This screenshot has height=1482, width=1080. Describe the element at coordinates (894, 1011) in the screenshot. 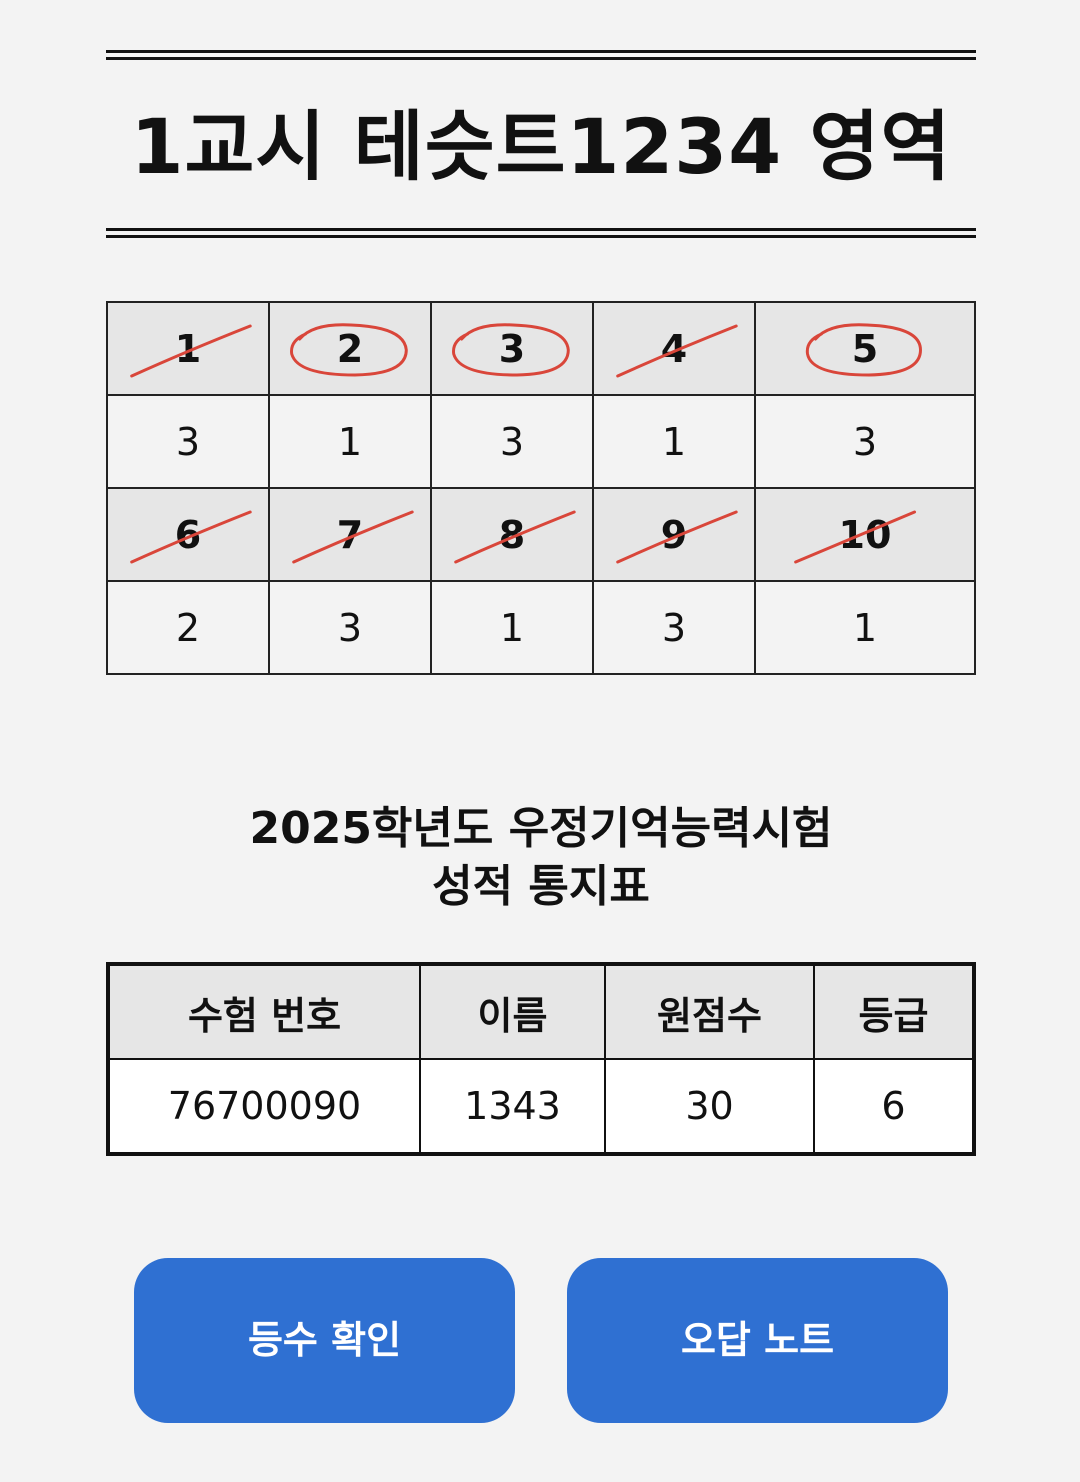

I see `grade-header: 등급` at that location.